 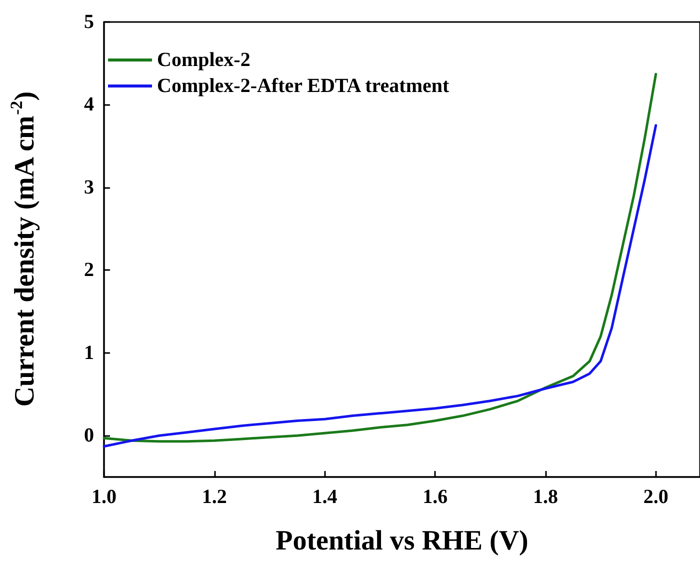 What do you see at coordinates (214, 497) in the screenshot?
I see `x-tick-label: 1.2` at bounding box center [214, 497].